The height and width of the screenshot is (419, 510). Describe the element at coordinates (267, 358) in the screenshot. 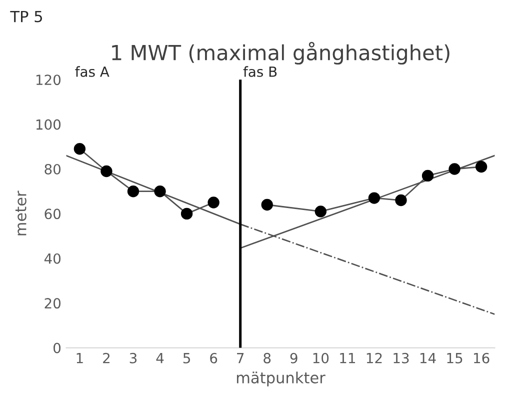

I see `x-tick-label: 8` at that location.